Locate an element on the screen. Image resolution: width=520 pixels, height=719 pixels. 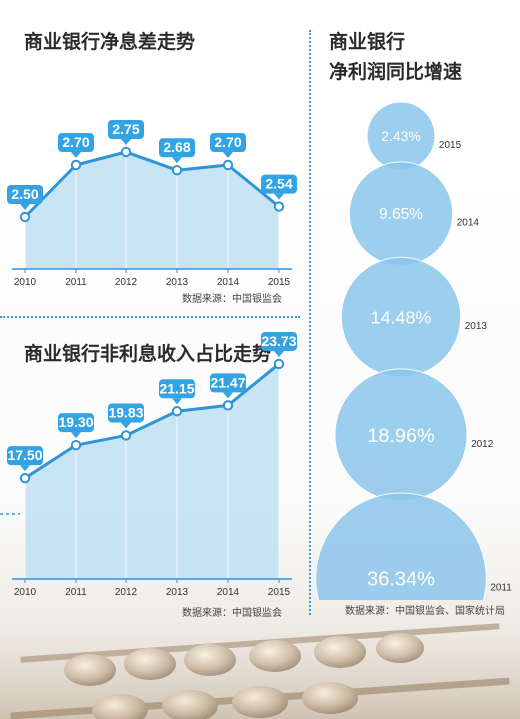
data-label: 19.83 is located at coordinates (125, 412).